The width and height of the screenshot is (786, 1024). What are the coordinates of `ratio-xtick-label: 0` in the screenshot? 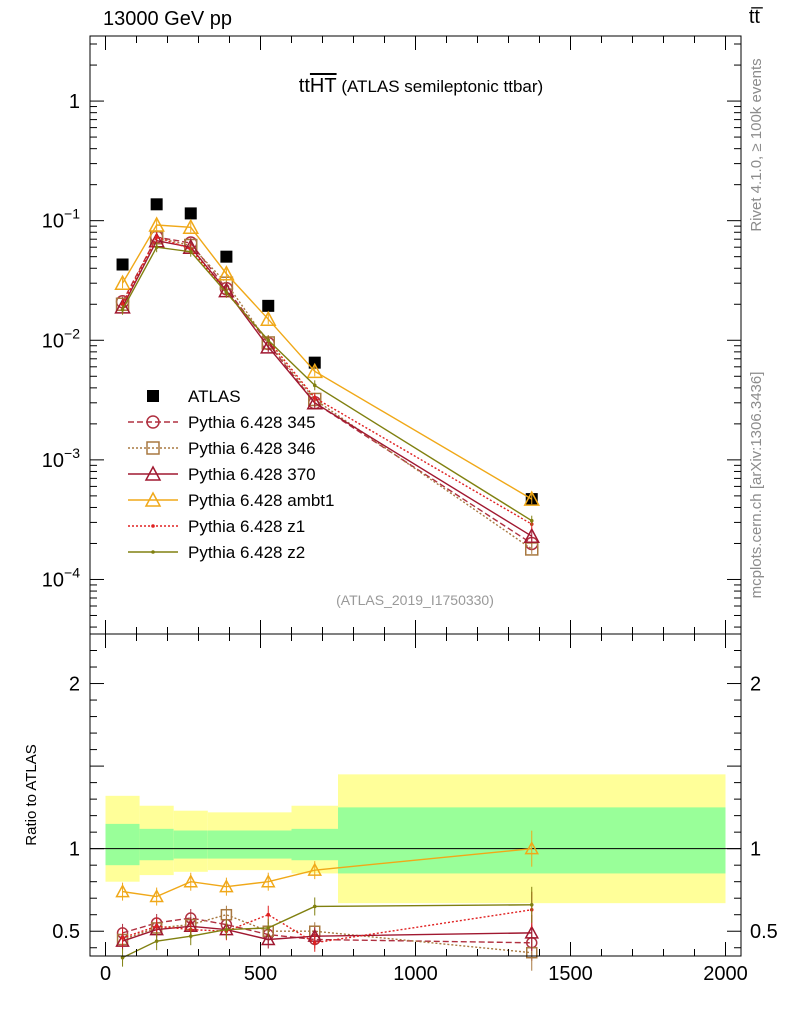 It's located at (105, 974).